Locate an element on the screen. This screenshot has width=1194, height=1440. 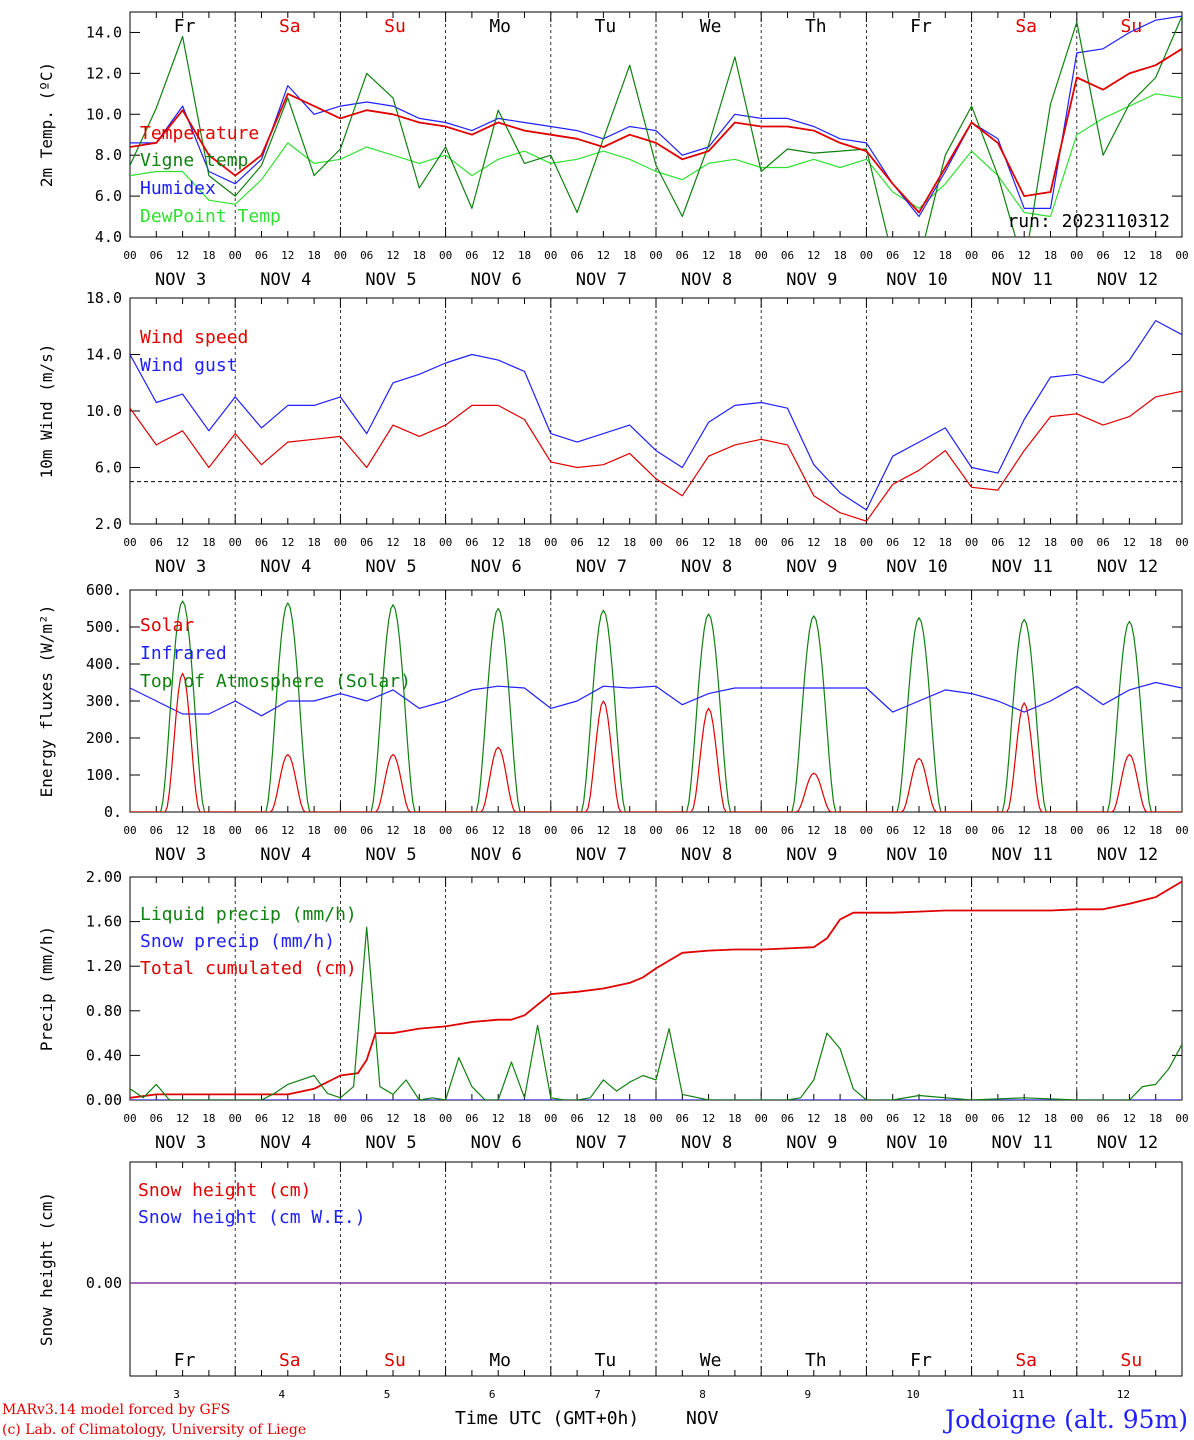
day-name-label: We is located at coordinates (711, 26).